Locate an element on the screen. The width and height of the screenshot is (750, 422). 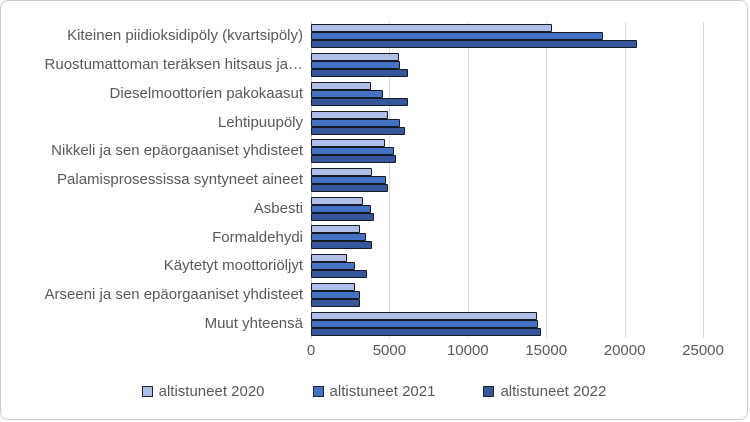
category-label: Formaldehydi is located at coordinates (257, 237).